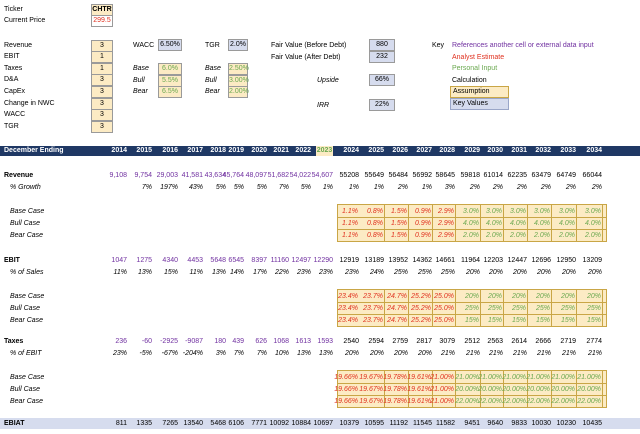  What do you see at coordinates (170, 260) in the screenshot?
I see `ebit-cell: 4340` at bounding box center [170, 260].